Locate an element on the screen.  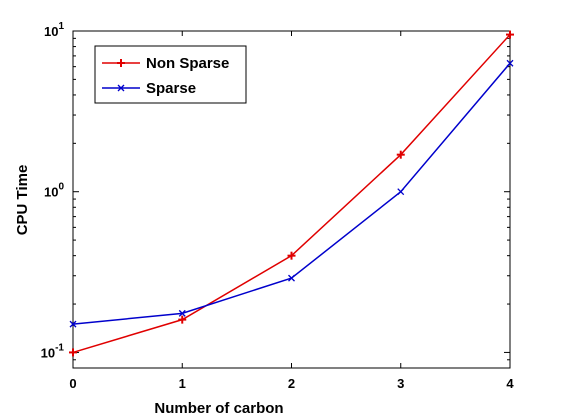
x-tick-label: 0 is located at coordinates (72, 383).